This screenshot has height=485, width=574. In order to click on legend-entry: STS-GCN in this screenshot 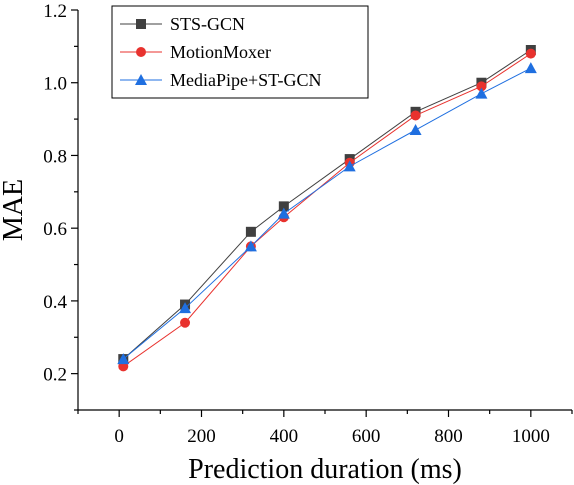, I will do `click(182, 24)`.